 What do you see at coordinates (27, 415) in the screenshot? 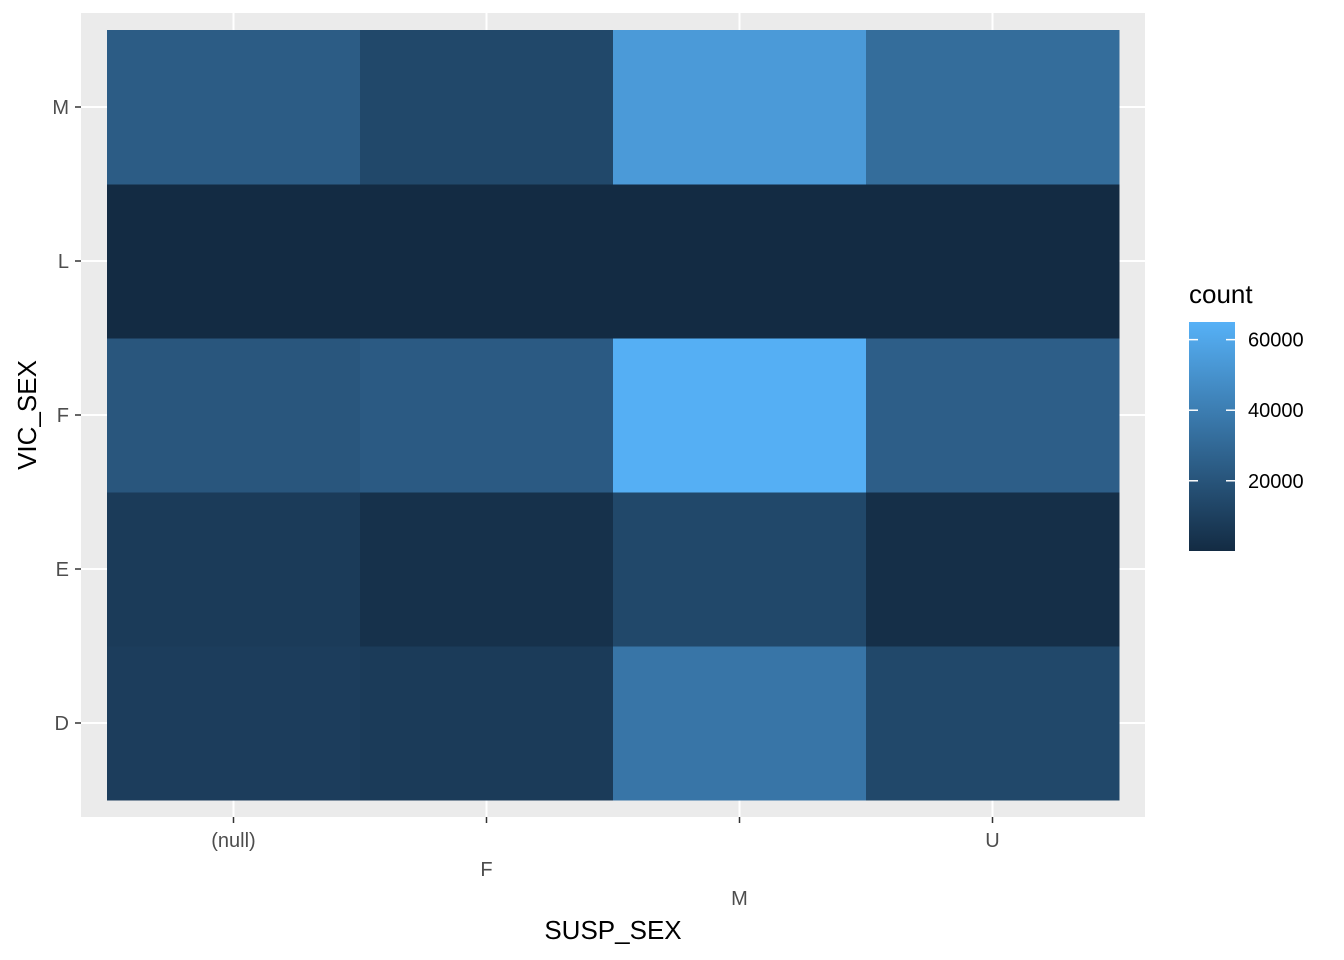
I see `y-axis-title: VIC_SEX` at bounding box center [27, 415].